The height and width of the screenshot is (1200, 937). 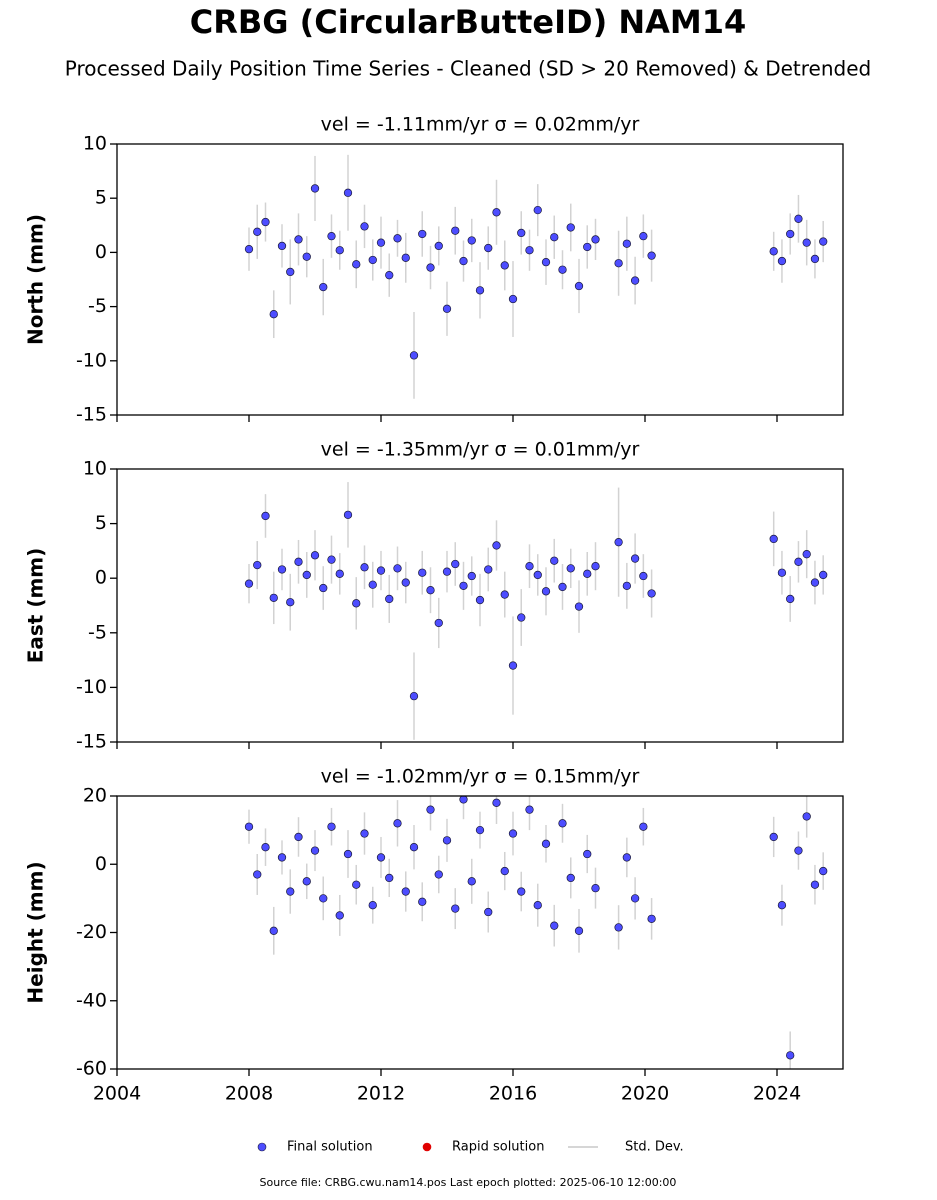 I want to click on y-tick-label: -5, so click(x=97, y=632).